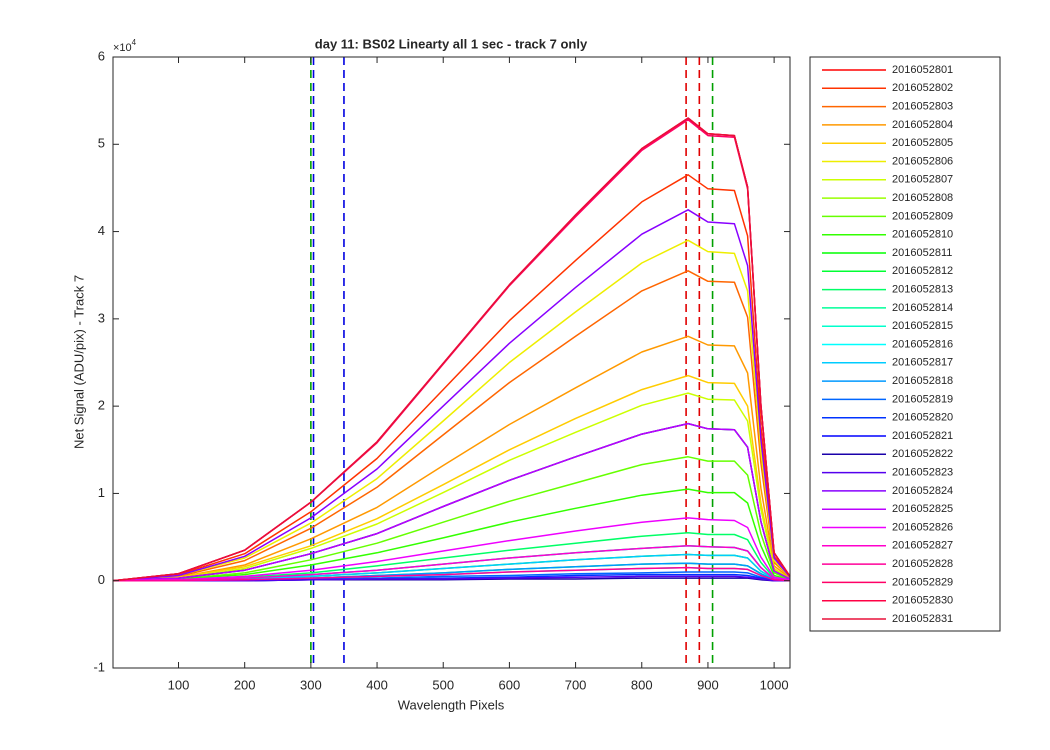 Image resolution: width=1050 pixels, height=750 pixels. I want to click on legend-label: 2016052826, so click(922, 527).